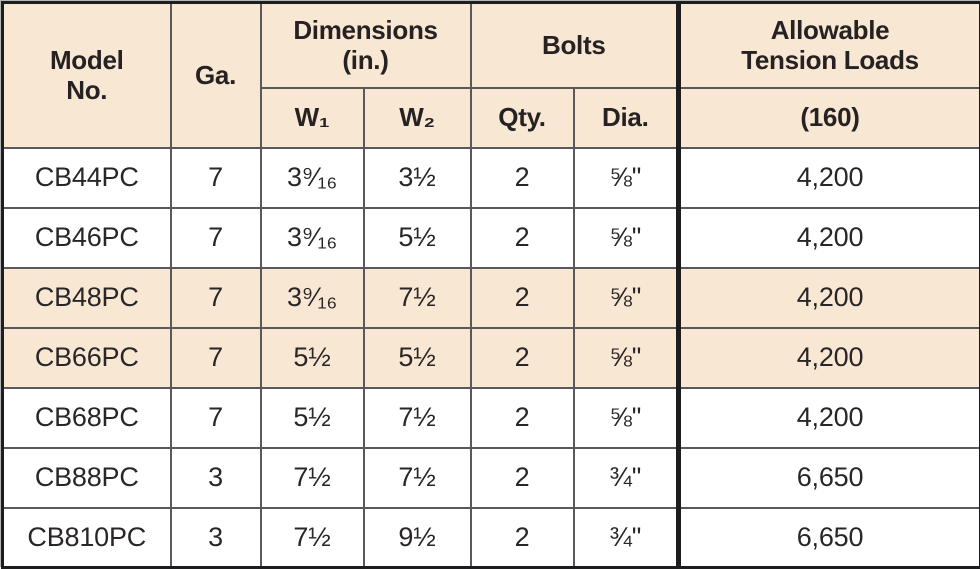 The width and height of the screenshot is (980, 569). Describe the element at coordinates (87, 358) in the screenshot. I see `cell-model-no: CB66PC` at that location.